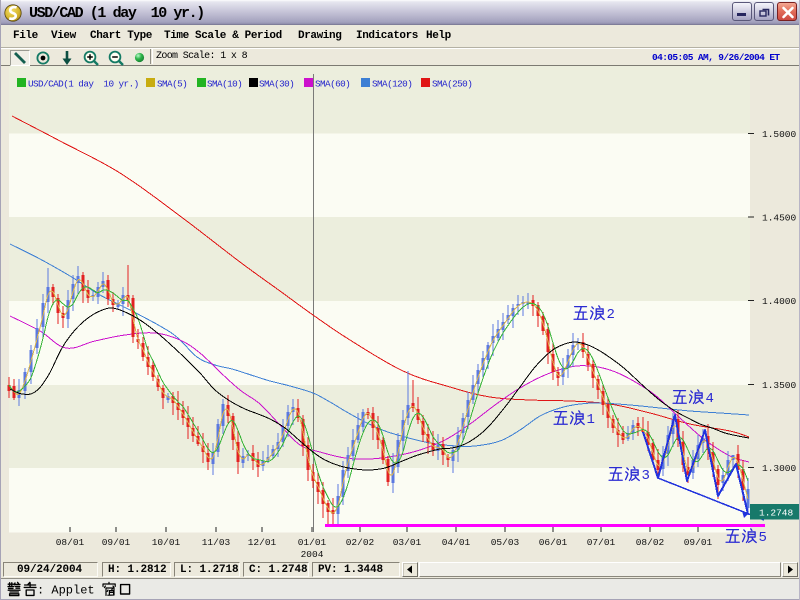 This screenshot has width=800, height=600. What do you see at coordinates (779, 468) in the screenshot?
I see `svg-text: 1.3000` at bounding box center [779, 468].